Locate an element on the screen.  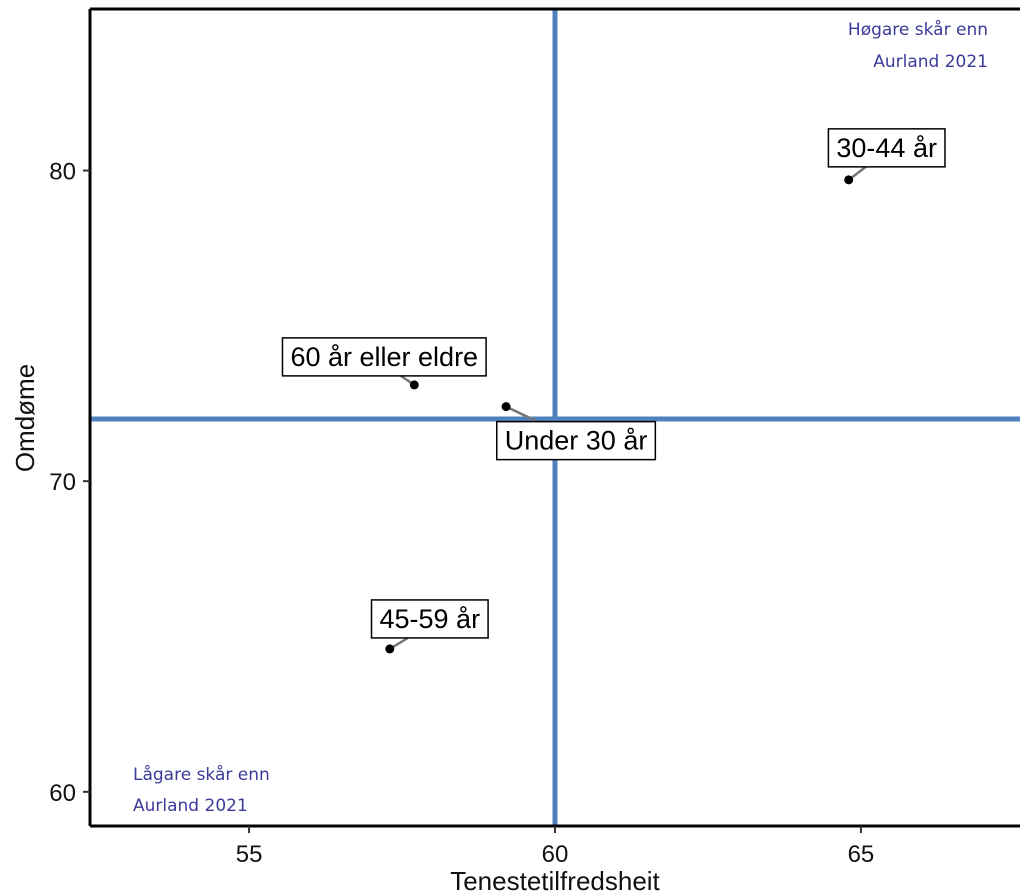
point-label: 45-59 år is located at coordinates (430, 619).